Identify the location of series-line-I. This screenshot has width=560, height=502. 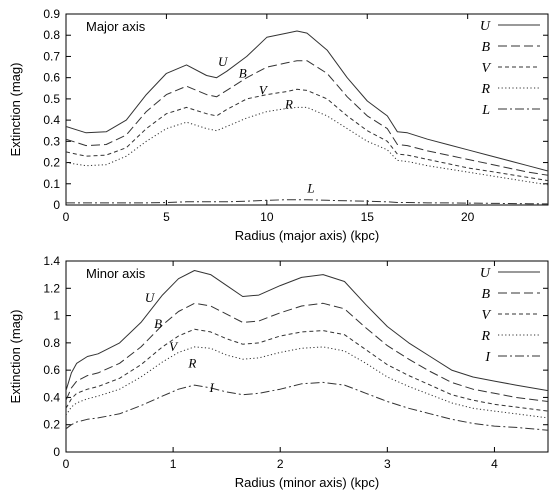
(307, 406).